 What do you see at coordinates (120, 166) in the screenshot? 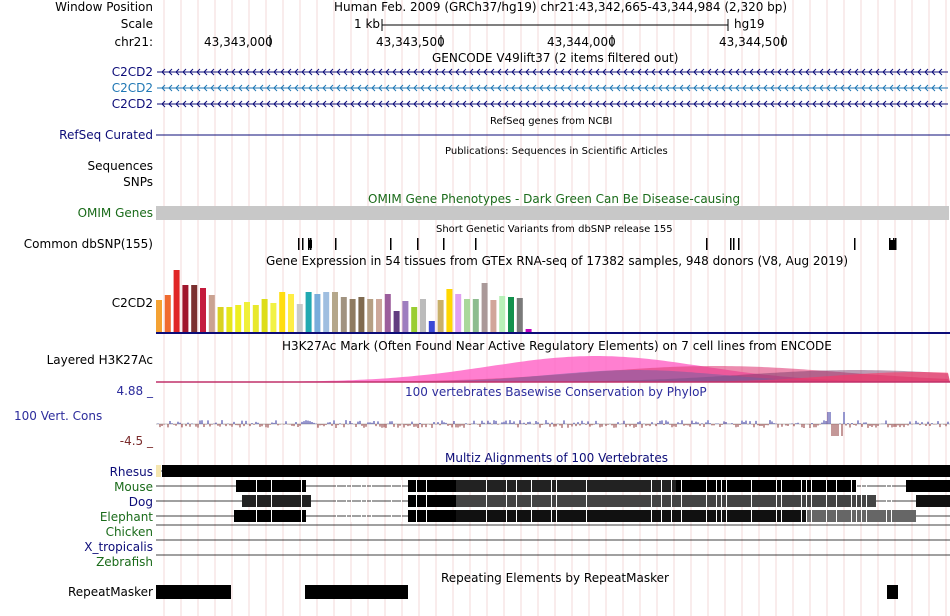
I see `publications-label: Sequences` at bounding box center [120, 166].